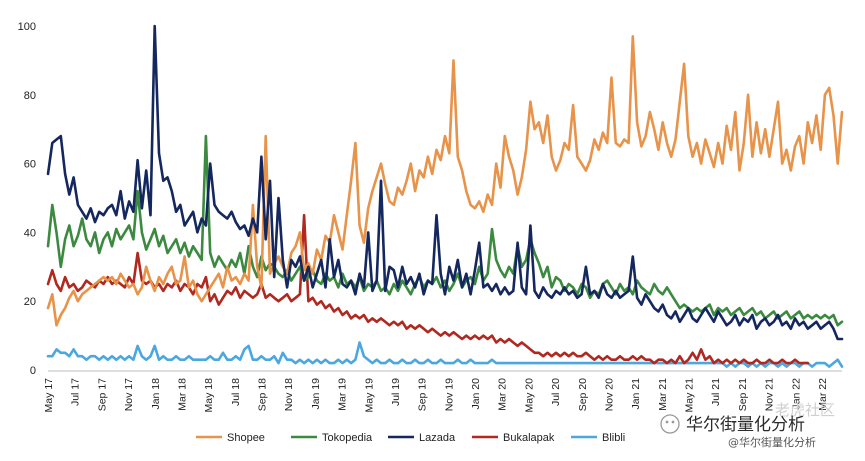 Image resolution: width=865 pixels, height=461 pixels. Describe the element at coordinates (690, 395) in the screenshot. I see `x-tick-label: May 21` at that location.